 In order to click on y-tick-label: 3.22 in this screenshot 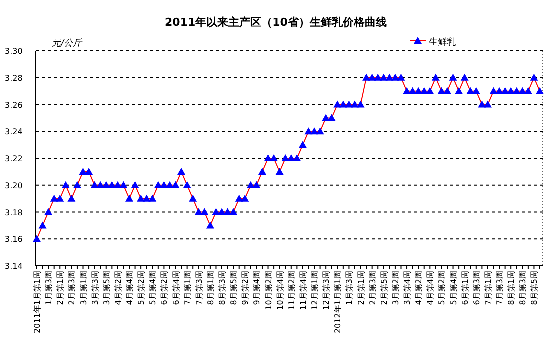, I will do `click(14, 159)`.